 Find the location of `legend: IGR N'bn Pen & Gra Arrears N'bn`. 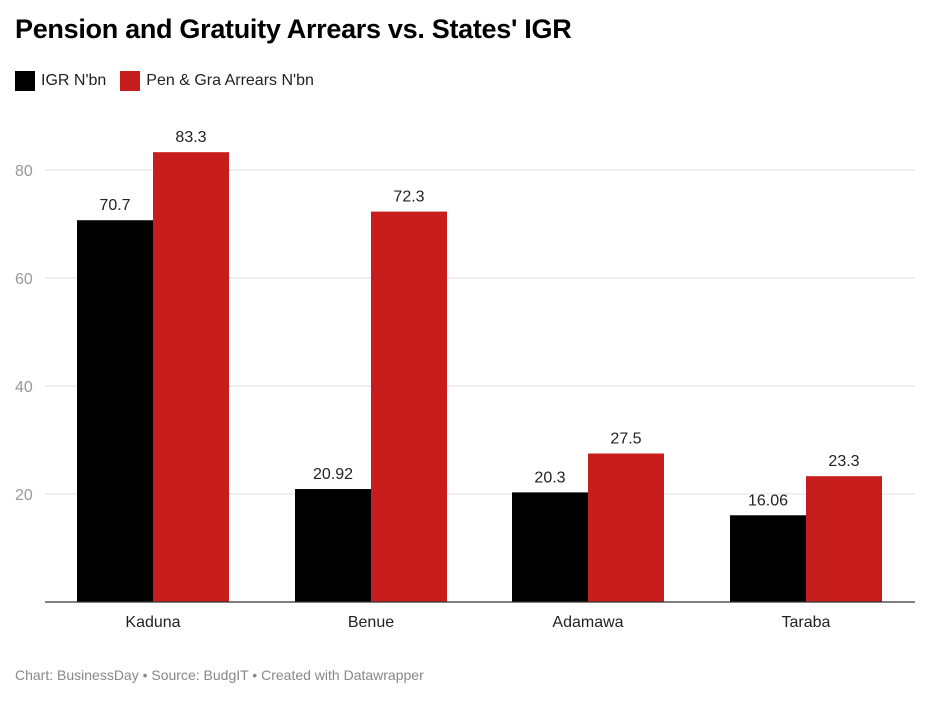

legend: IGR N'bn Pen & Gra Arrears N'bn is located at coordinates (171, 81).